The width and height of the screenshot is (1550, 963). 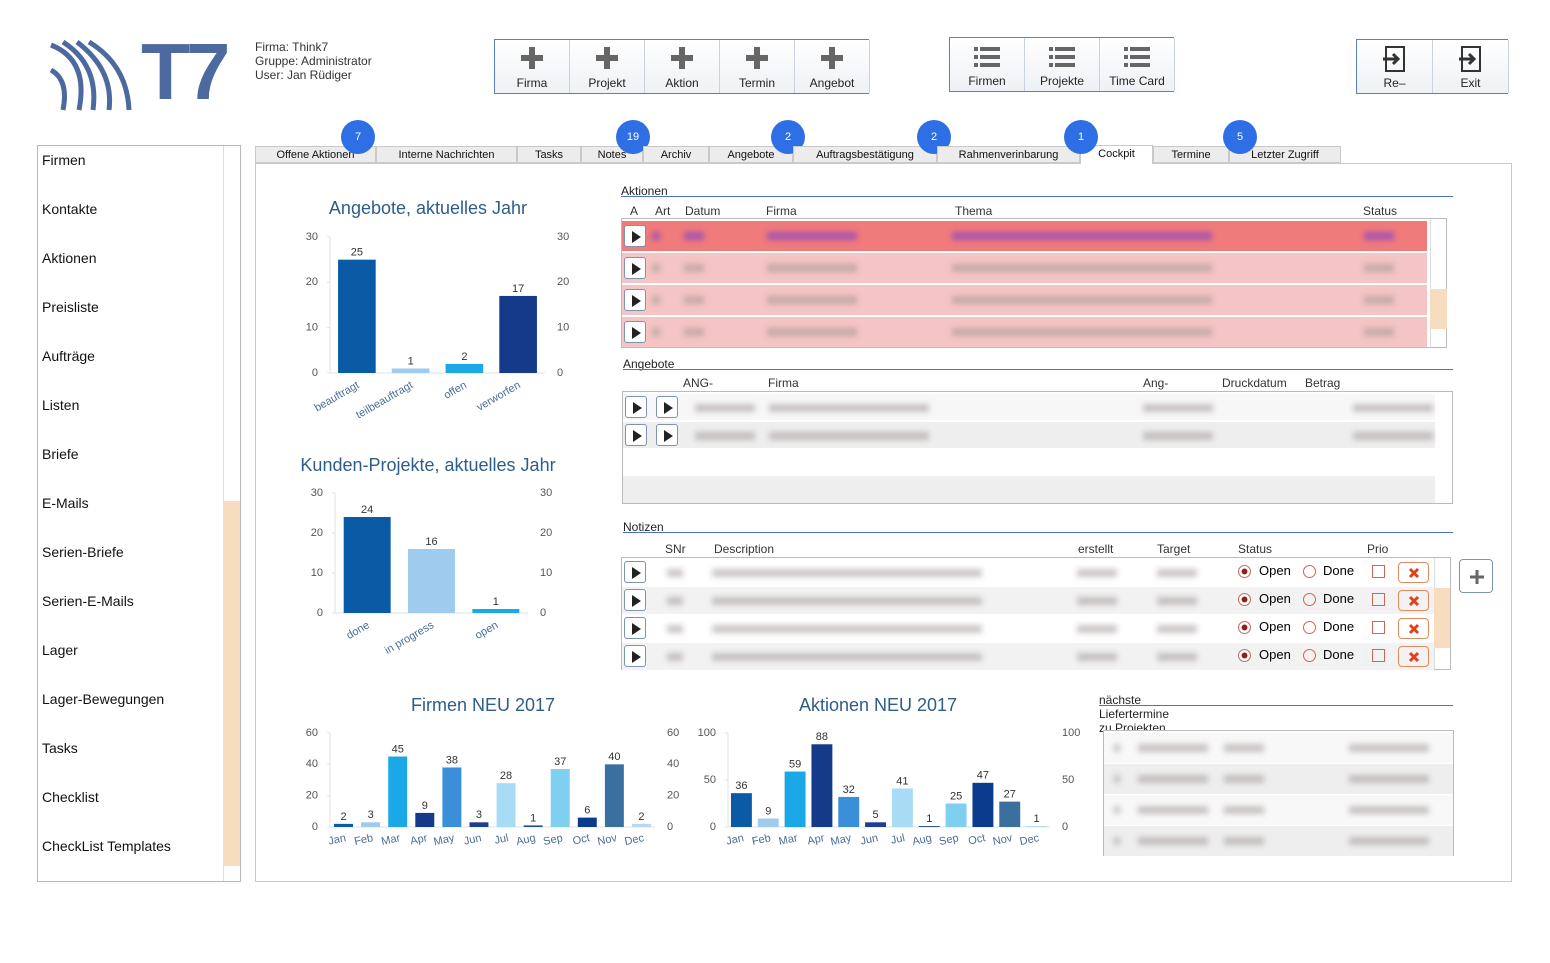 What do you see at coordinates (1134, 714) in the screenshot?
I see `section-title: nächste Liefertermine zu Projekten` at bounding box center [1134, 714].